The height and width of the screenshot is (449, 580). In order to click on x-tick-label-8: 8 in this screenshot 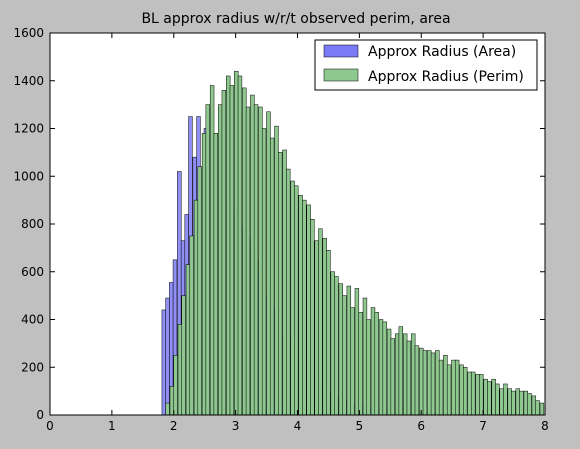, I will do `click(545, 426)`.